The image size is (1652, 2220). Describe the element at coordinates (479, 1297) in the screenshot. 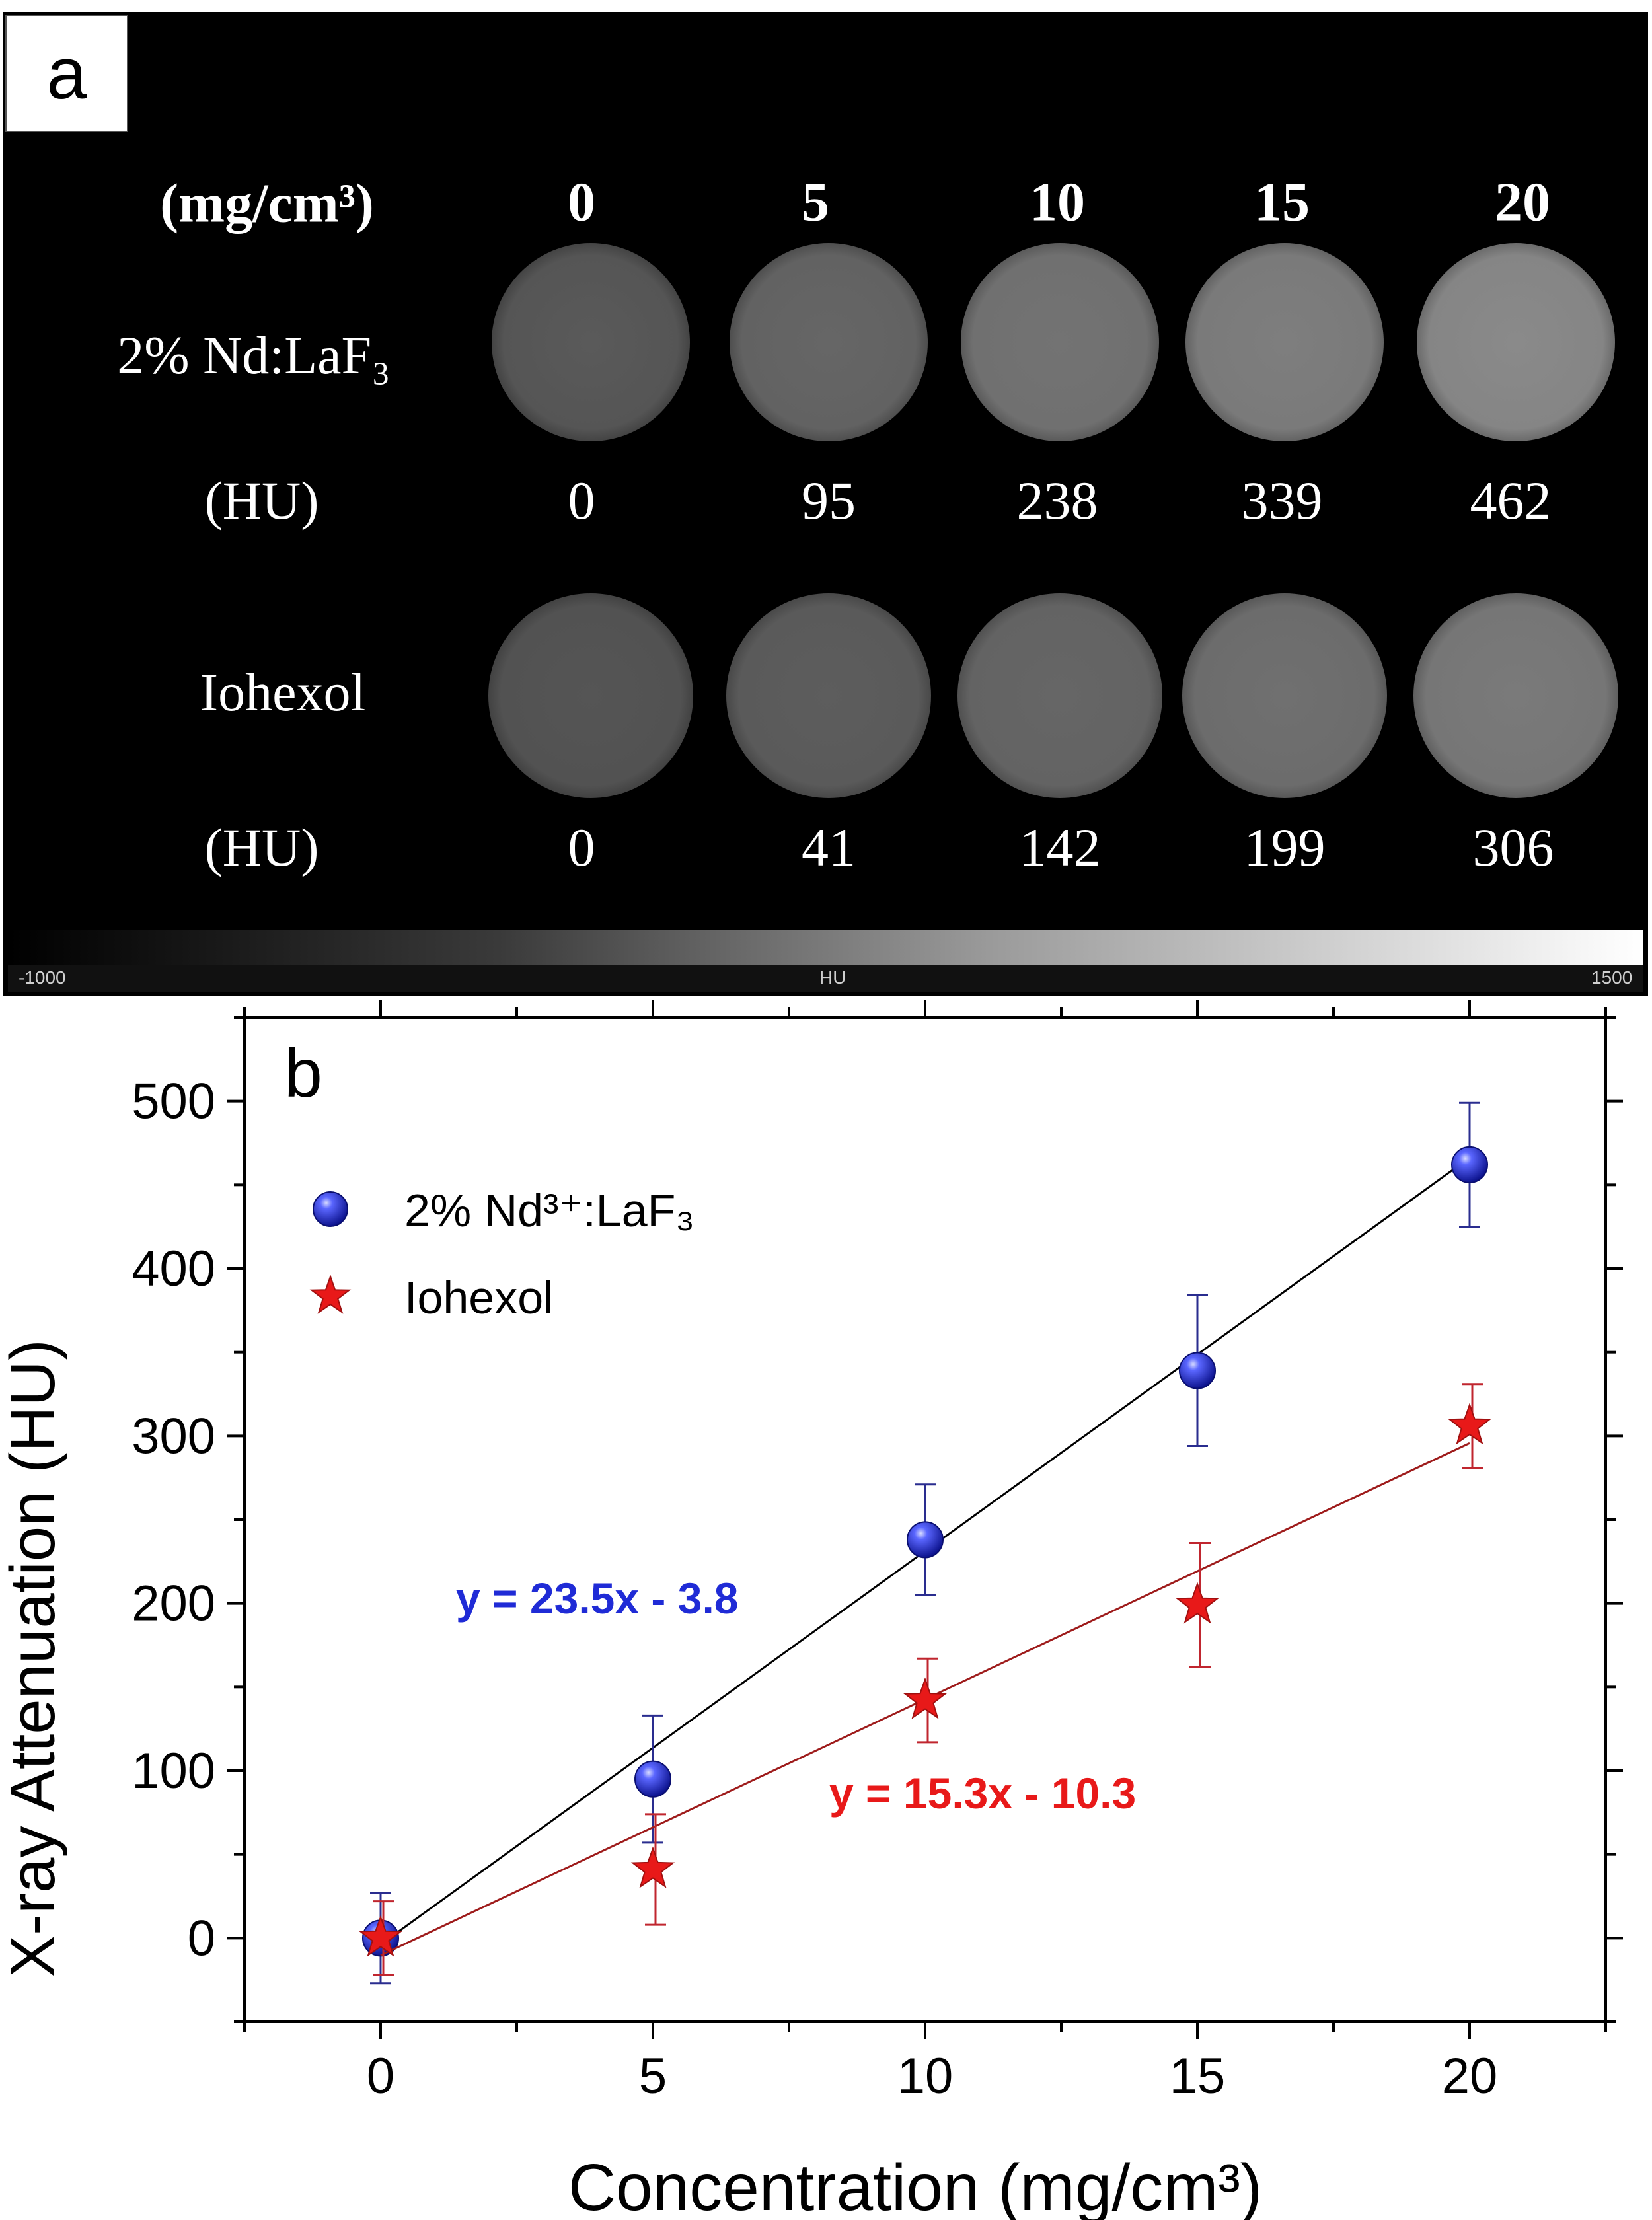

I see `legend-label-iohexol: Iohexol` at that location.